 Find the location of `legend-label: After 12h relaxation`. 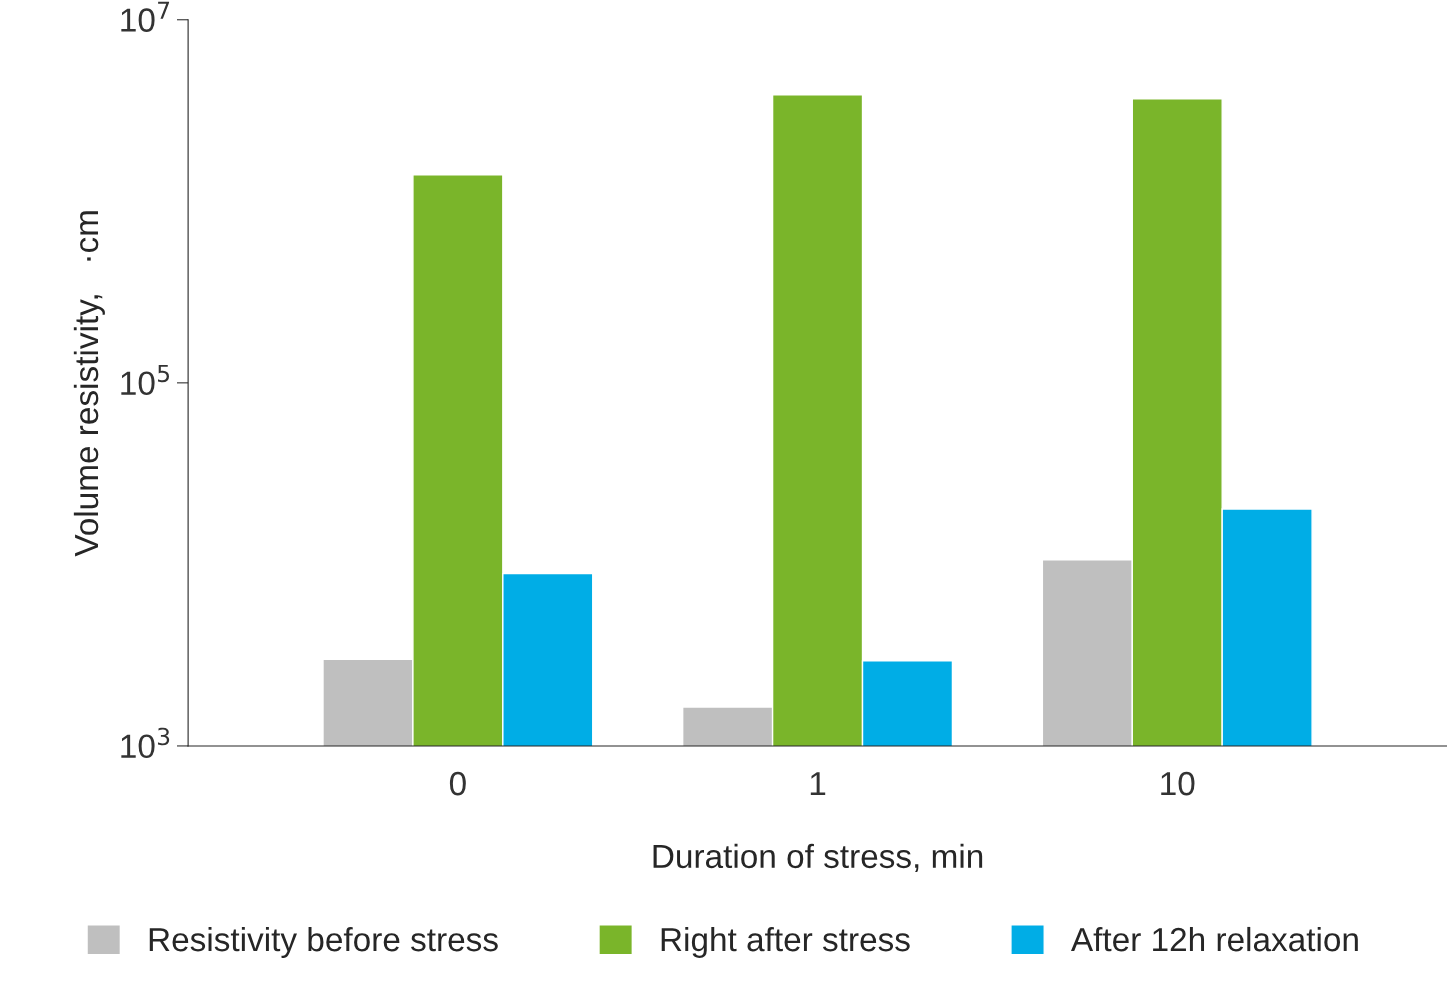

legend-label: After 12h relaxation is located at coordinates (1214, 939).